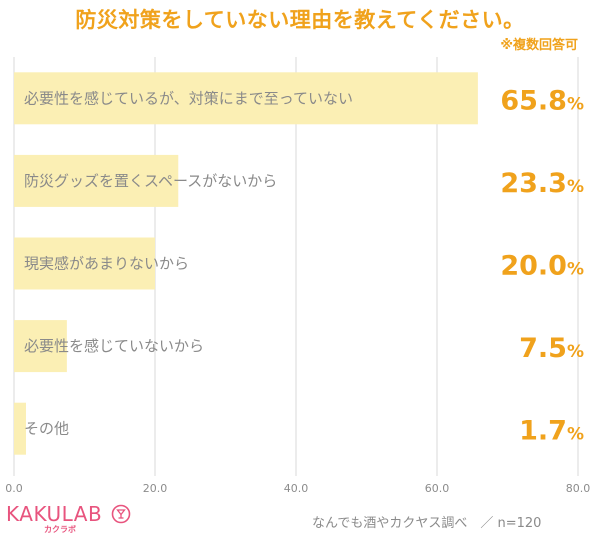  Describe the element at coordinates (54, 514) in the screenshot. I see `logo-text: KAKULAB` at that location.